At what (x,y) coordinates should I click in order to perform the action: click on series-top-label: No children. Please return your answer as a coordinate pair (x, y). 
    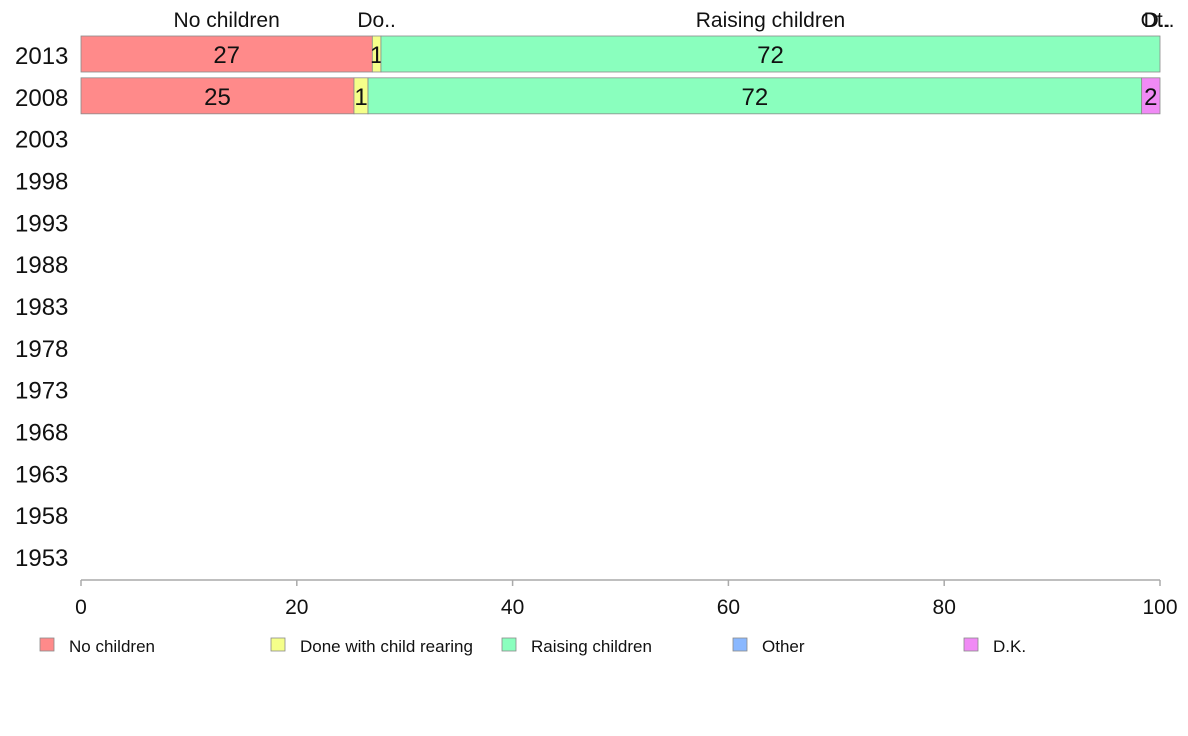
    Looking at the image, I should click on (227, 20).